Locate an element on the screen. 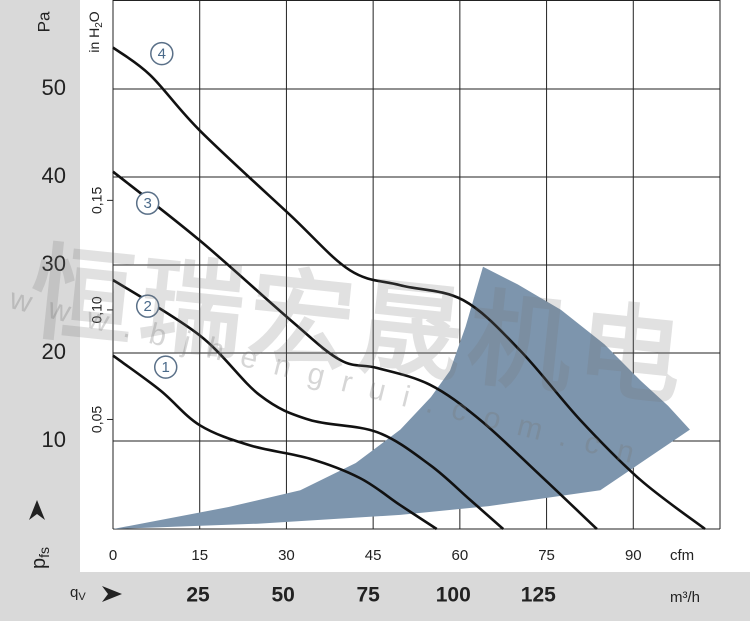 Image resolution: width=750 pixels, height=621 pixels. curve-label: 3 is located at coordinates (148, 203).